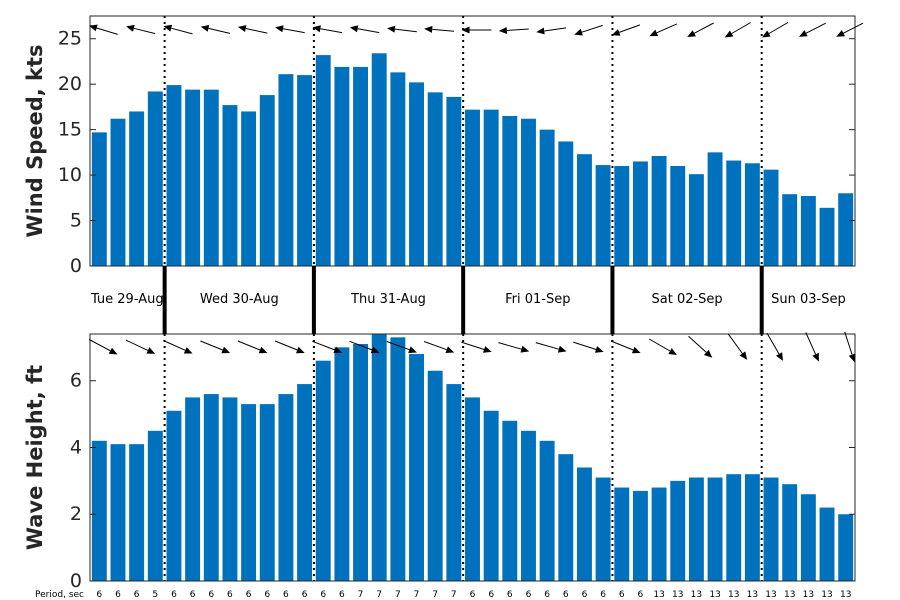  Describe the element at coordinates (76, 581) in the screenshot. I see `wave-ytick-label: 0` at that location.